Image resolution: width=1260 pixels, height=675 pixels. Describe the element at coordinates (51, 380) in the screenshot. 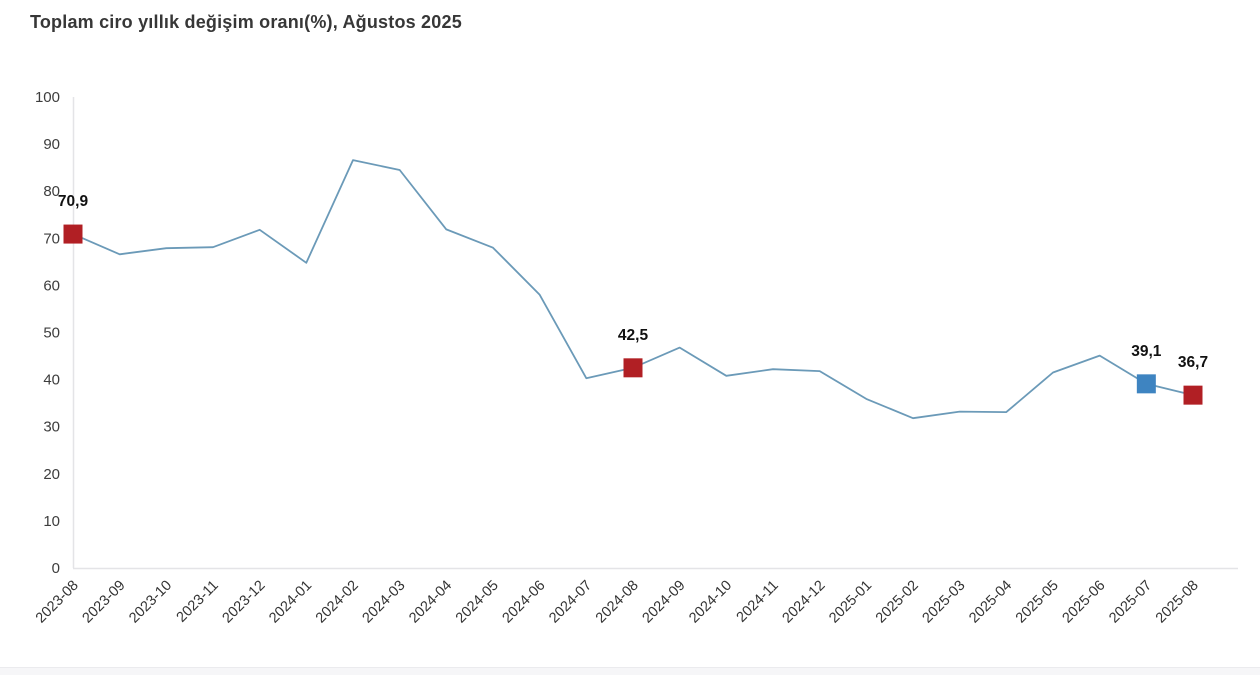

I see `y-tick-label: 40` at that location.